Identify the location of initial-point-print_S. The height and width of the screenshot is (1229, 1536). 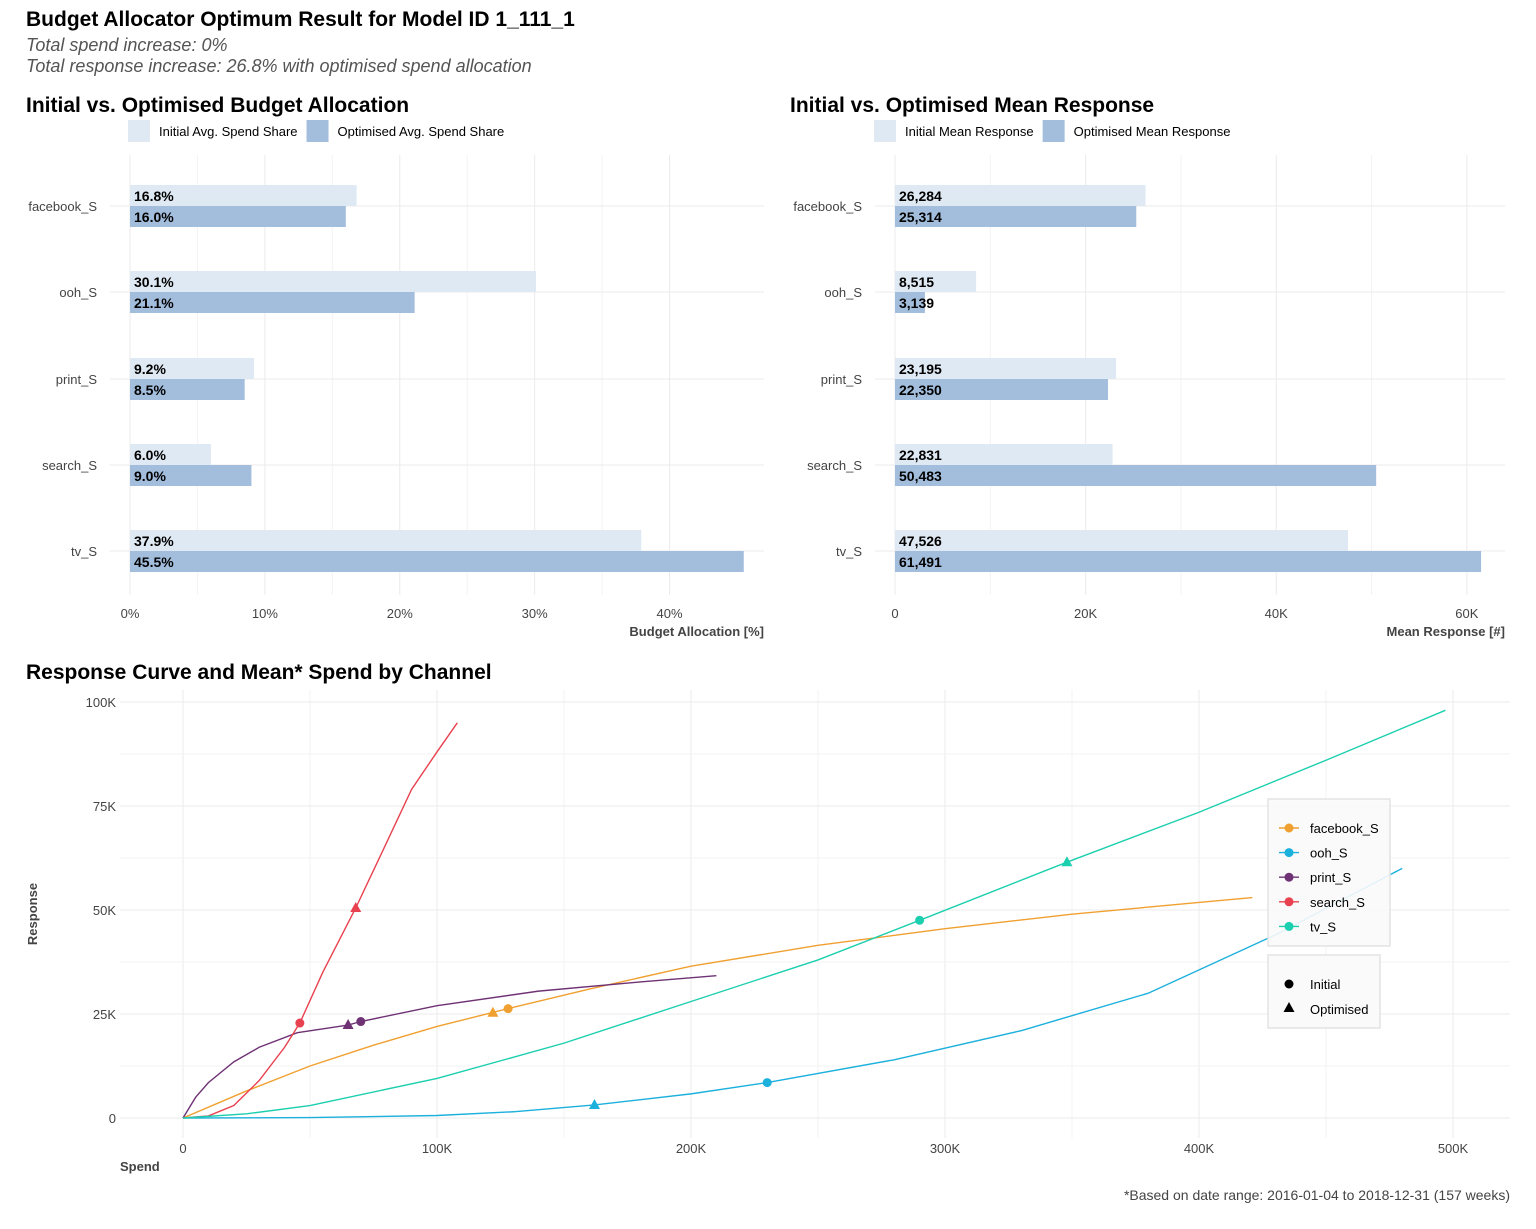
(361, 1022).